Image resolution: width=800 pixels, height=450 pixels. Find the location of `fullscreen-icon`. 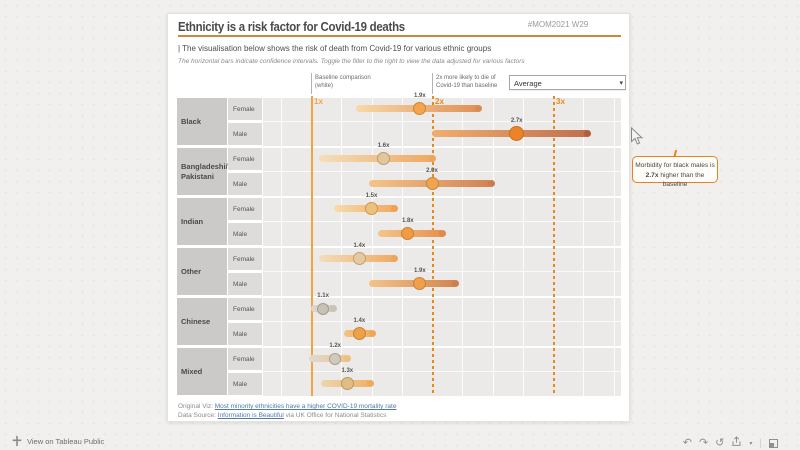

fullscreen-icon is located at coordinates (773, 443).